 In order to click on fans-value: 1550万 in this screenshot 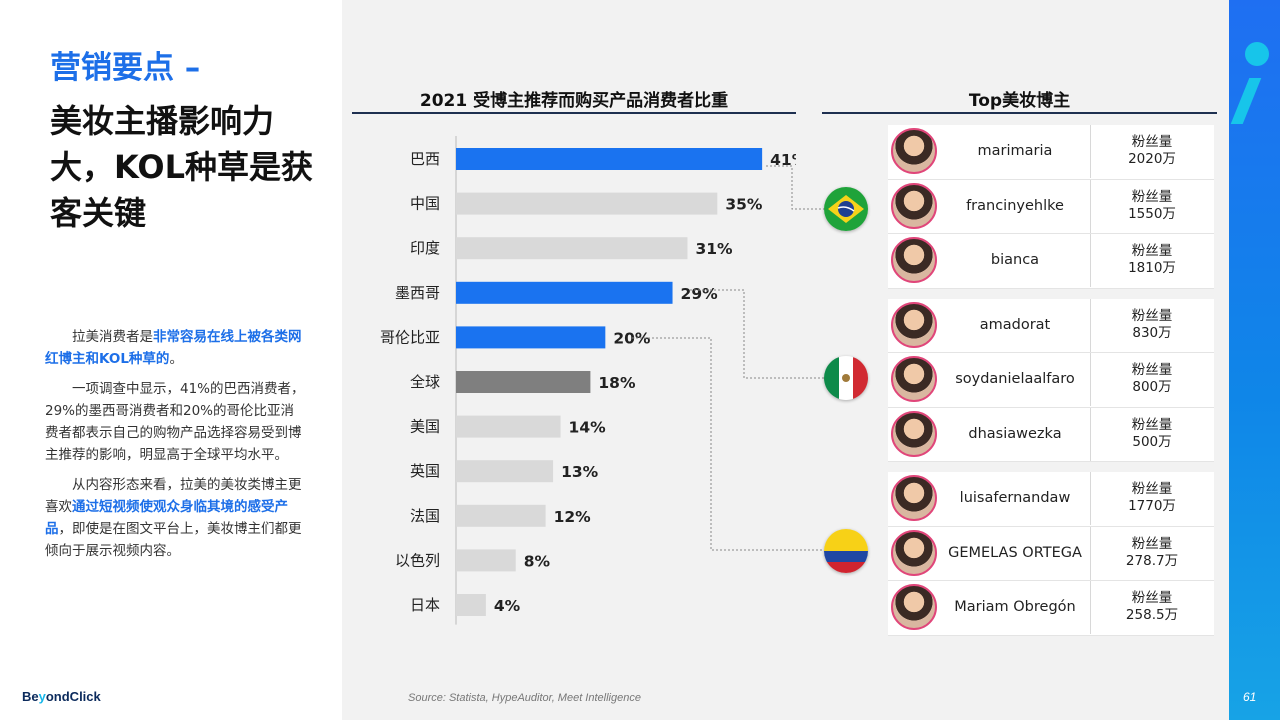, I will do `click(1152, 213)`.